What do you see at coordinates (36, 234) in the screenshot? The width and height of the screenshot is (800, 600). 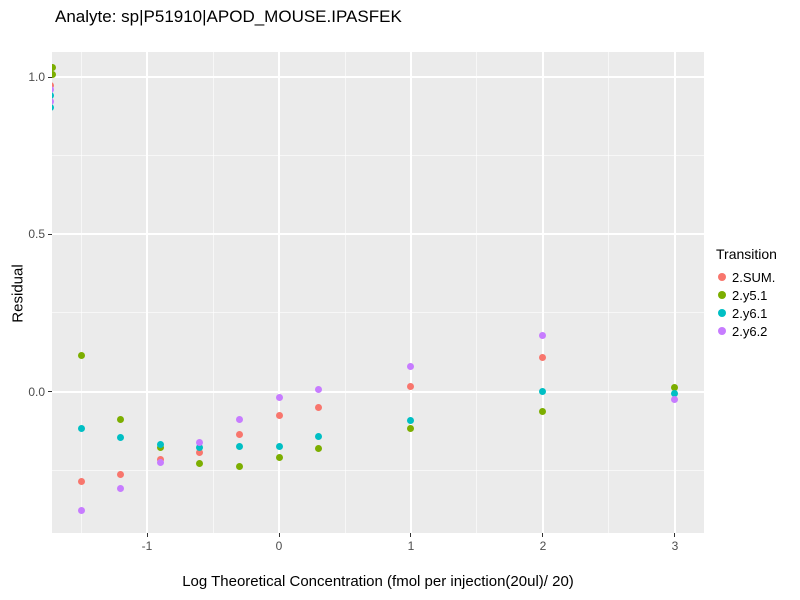 I see `y-tick-label: 0.5` at bounding box center [36, 234].